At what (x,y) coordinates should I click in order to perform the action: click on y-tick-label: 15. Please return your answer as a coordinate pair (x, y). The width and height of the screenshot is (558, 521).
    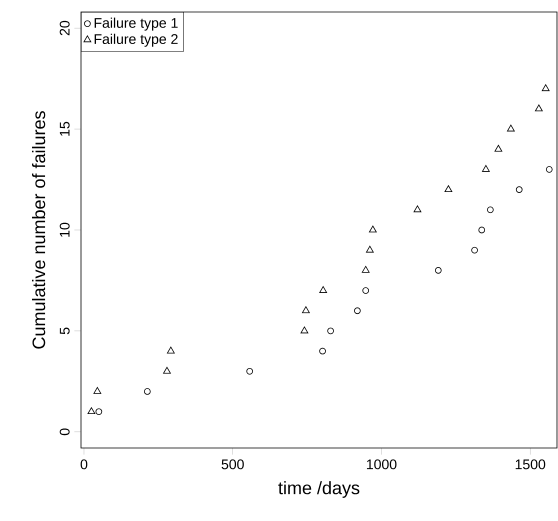
    Looking at the image, I should click on (65, 129).